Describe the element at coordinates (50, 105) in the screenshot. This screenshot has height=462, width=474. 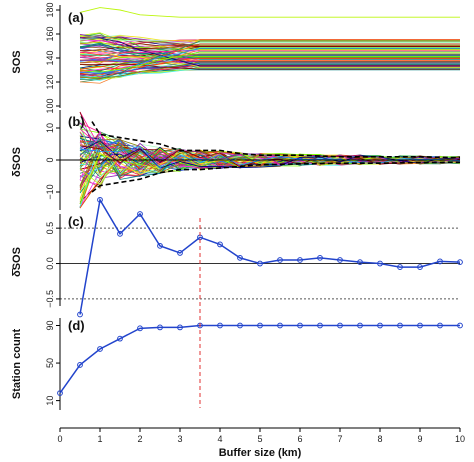
I see `y-tick-label: 100` at that location.